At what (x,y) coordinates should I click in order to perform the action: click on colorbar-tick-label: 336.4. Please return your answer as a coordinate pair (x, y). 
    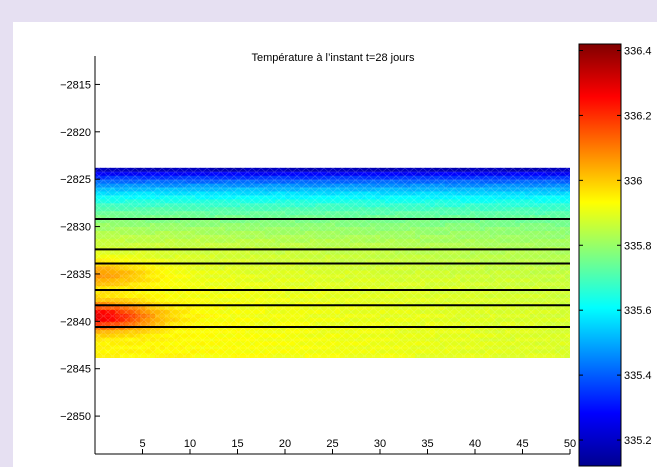
    Looking at the image, I should click on (638, 51).